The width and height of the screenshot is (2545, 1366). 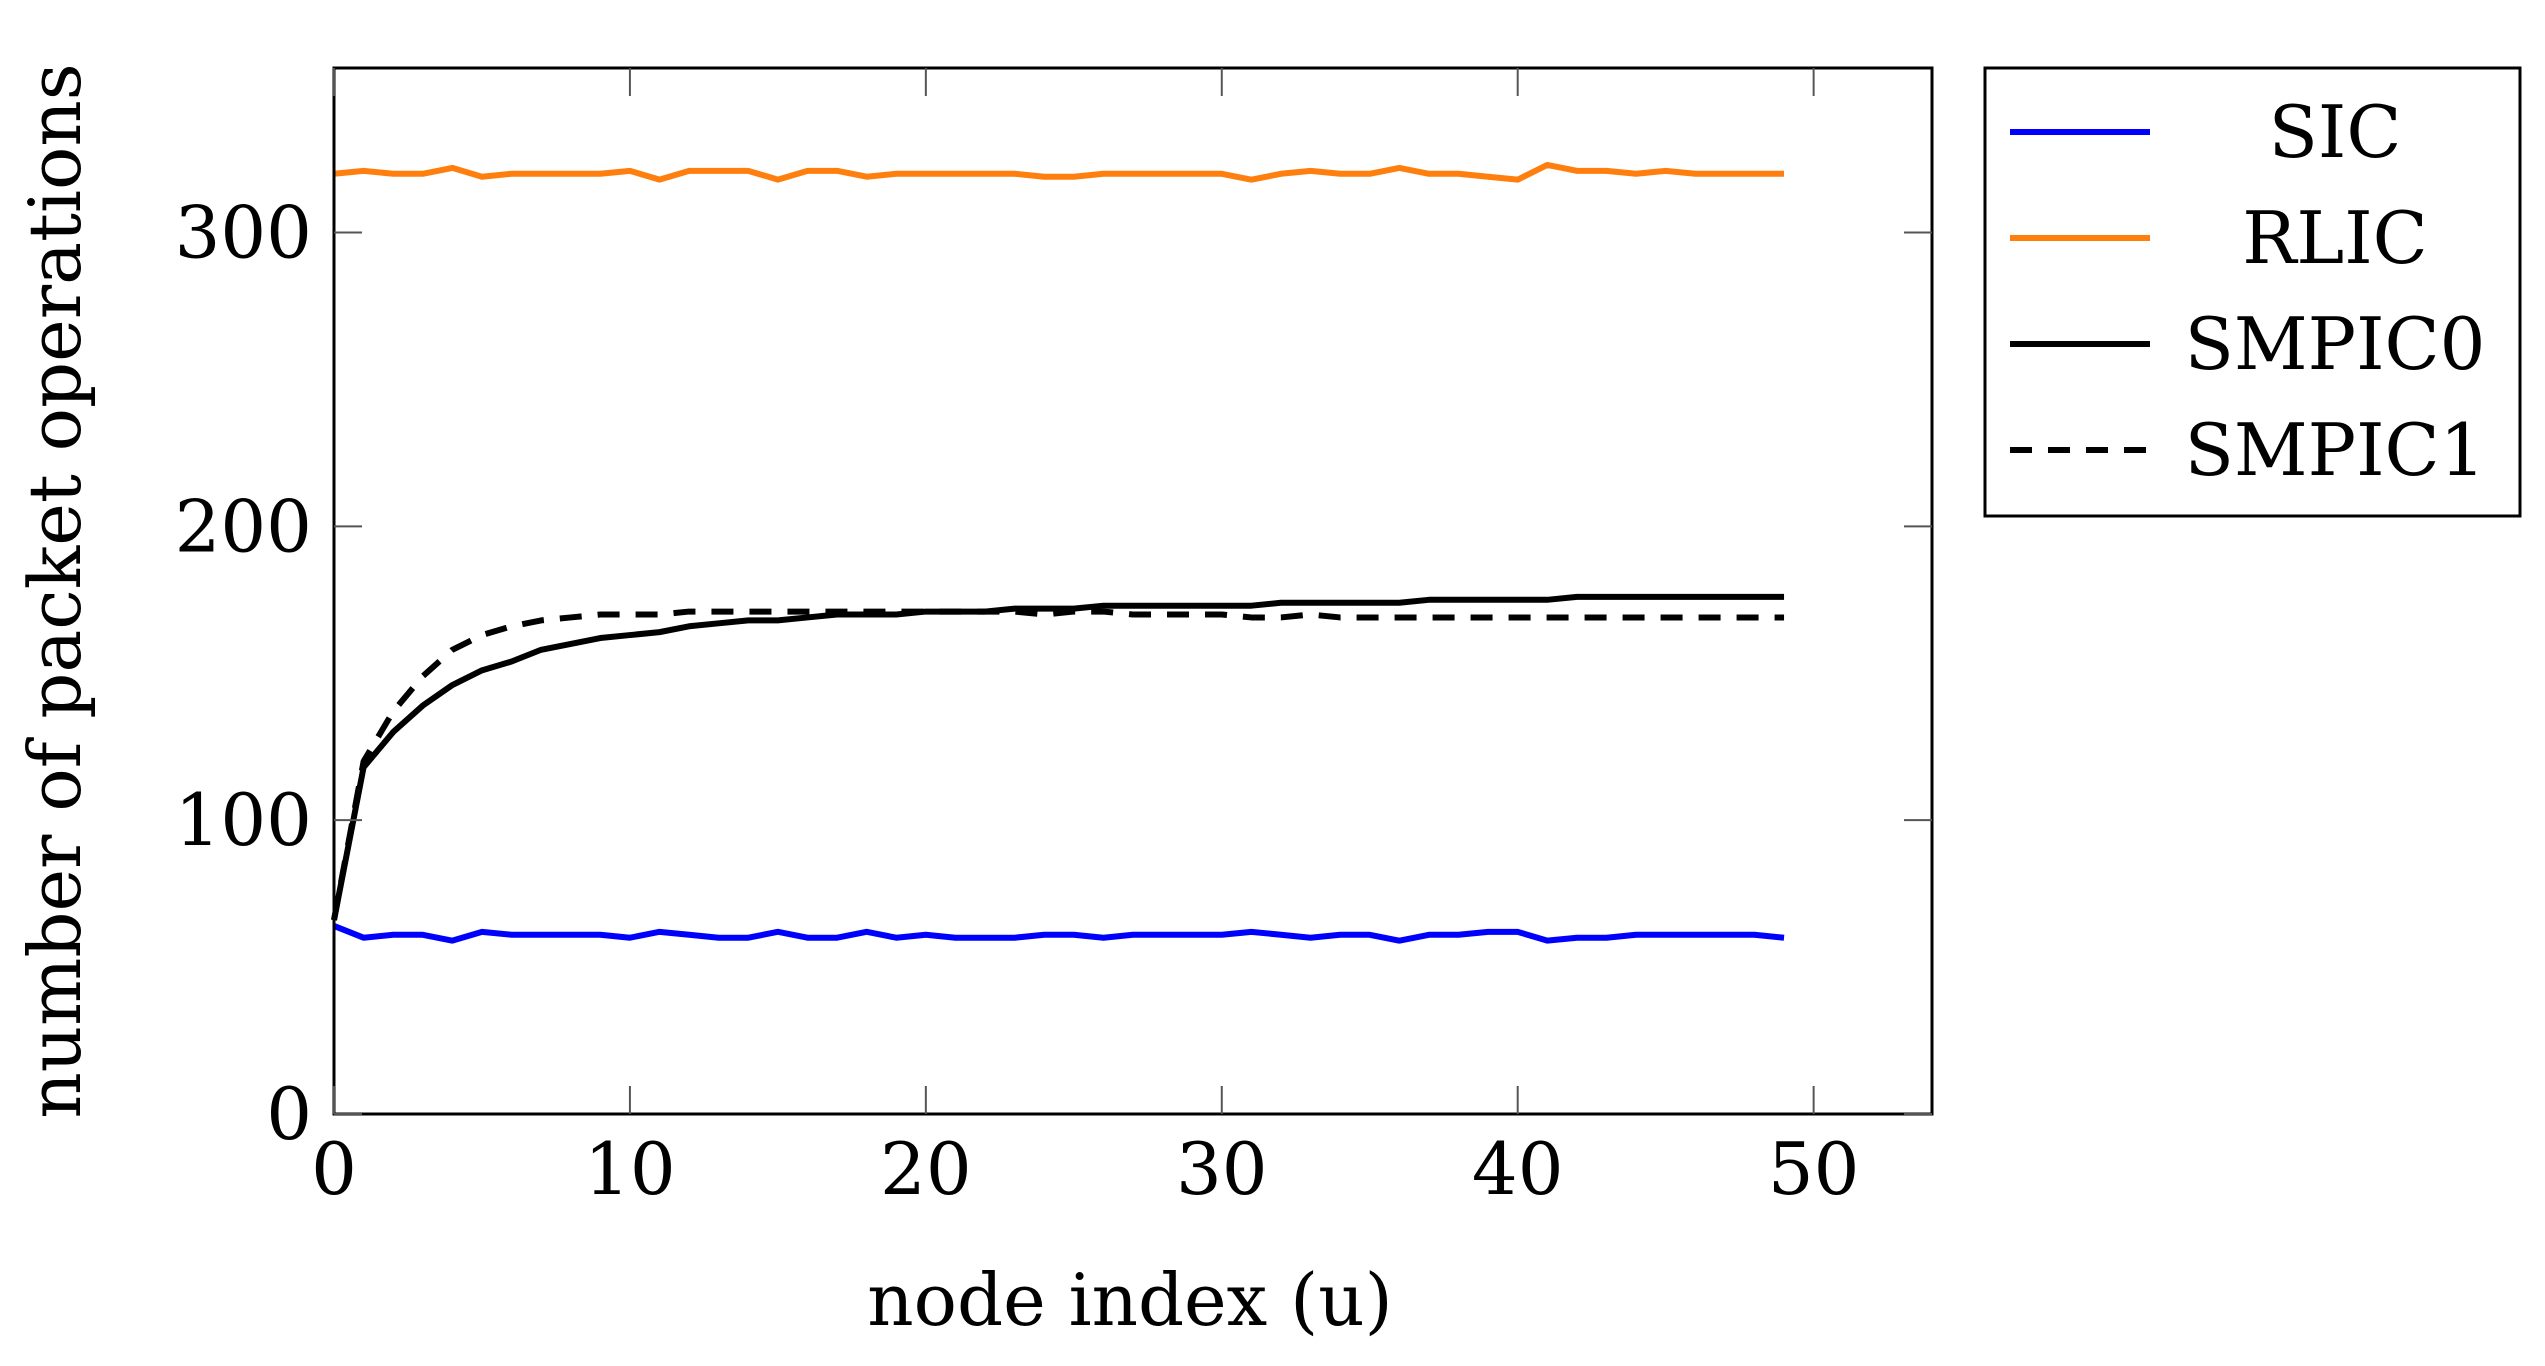 What do you see at coordinates (630, 1169) in the screenshot?
I see `x-tick-label: 10` at bounding box center [630, 1169].